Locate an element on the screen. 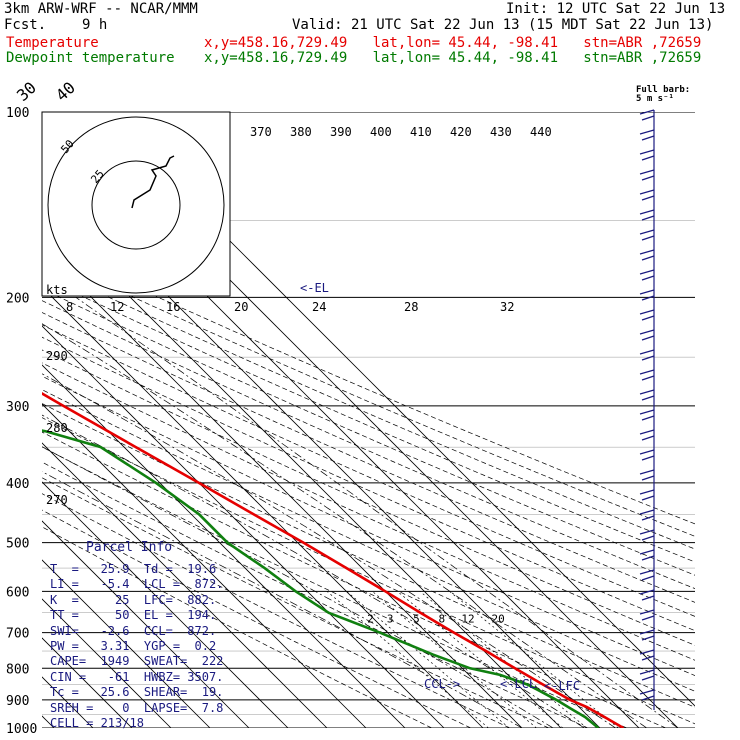  parcel-info-row: CELL = 213/18 is located at coordinates (97, 723).